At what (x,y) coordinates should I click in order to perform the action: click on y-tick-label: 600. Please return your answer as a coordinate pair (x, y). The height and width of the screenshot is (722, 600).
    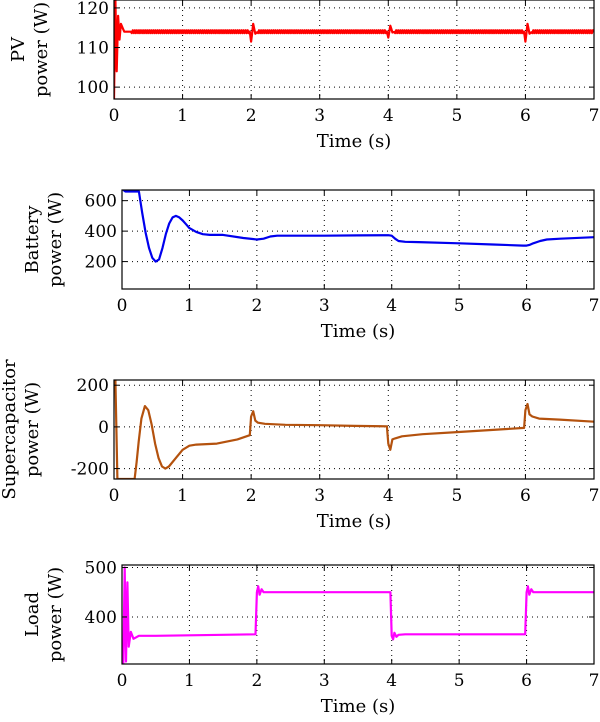
    Looking at the image, I should click on (101, 202).